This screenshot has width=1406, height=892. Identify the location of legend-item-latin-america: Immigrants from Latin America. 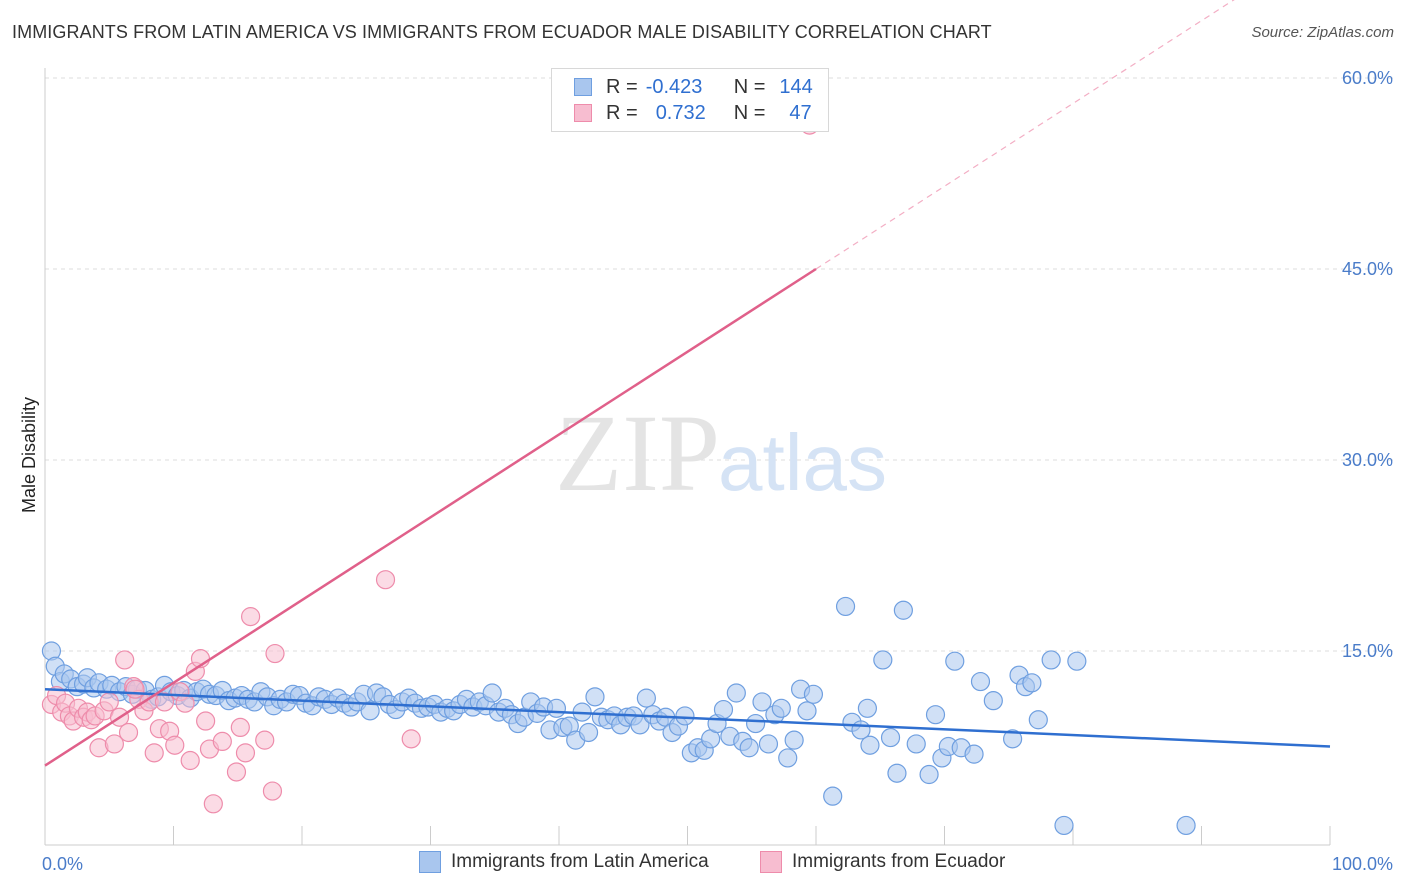
(564, 862).